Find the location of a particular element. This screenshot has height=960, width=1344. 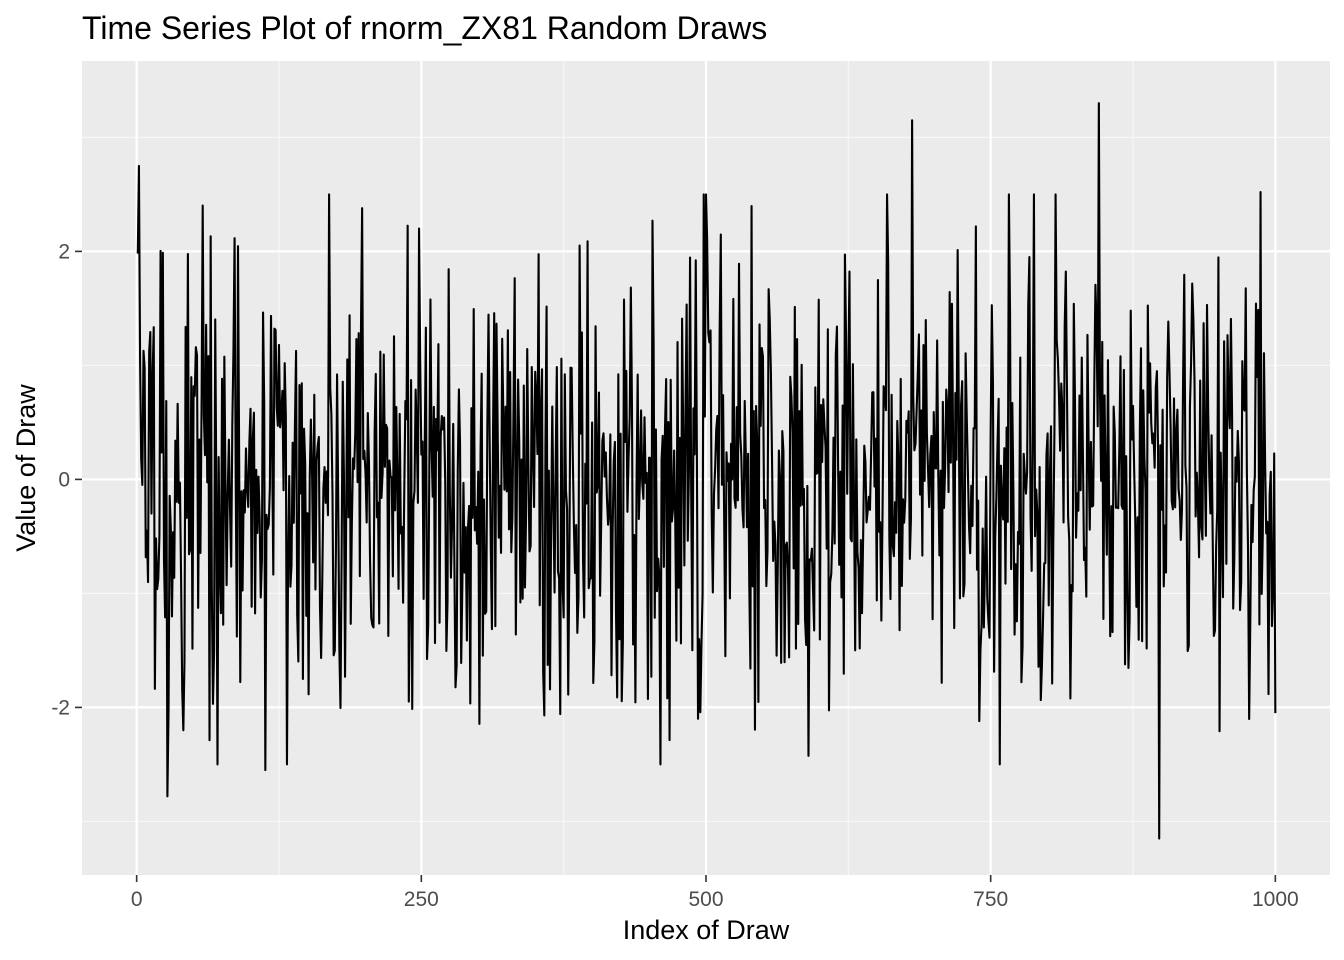

x-axis-label: Index of Draw is located at coordinates (706, 930).